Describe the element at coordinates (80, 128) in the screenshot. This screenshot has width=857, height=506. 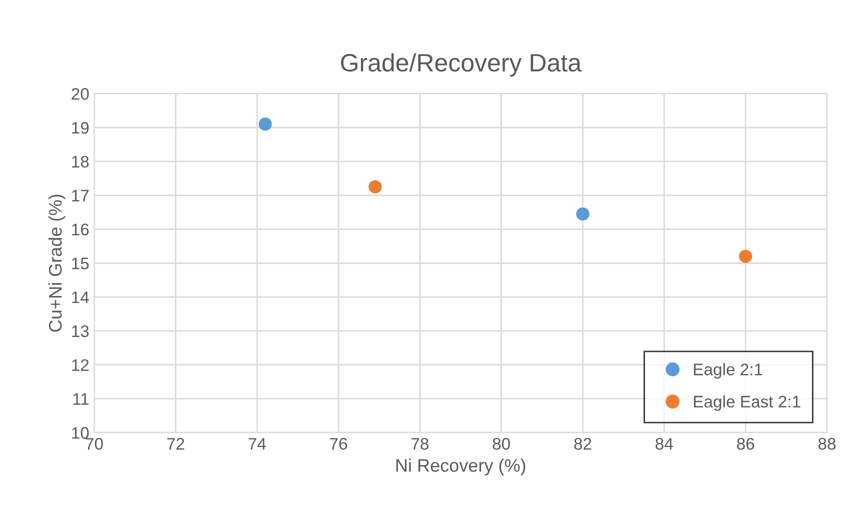
I see `y-tick-label: 19` at that location.